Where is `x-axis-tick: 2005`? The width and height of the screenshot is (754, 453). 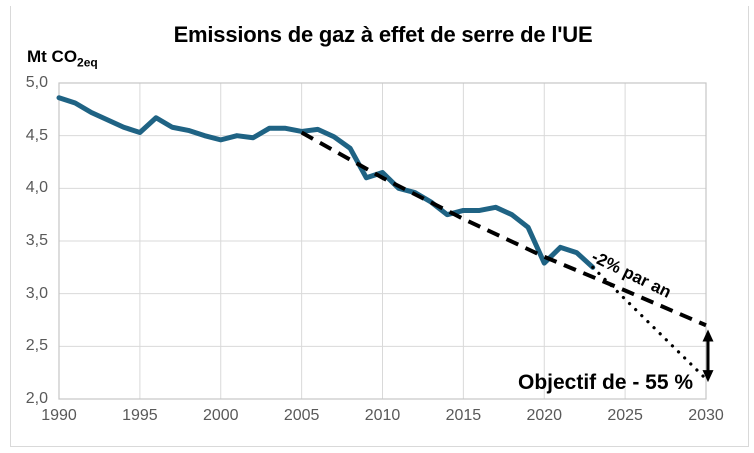
x-axis-tick: 2005 is located at coordinates (301, 415).